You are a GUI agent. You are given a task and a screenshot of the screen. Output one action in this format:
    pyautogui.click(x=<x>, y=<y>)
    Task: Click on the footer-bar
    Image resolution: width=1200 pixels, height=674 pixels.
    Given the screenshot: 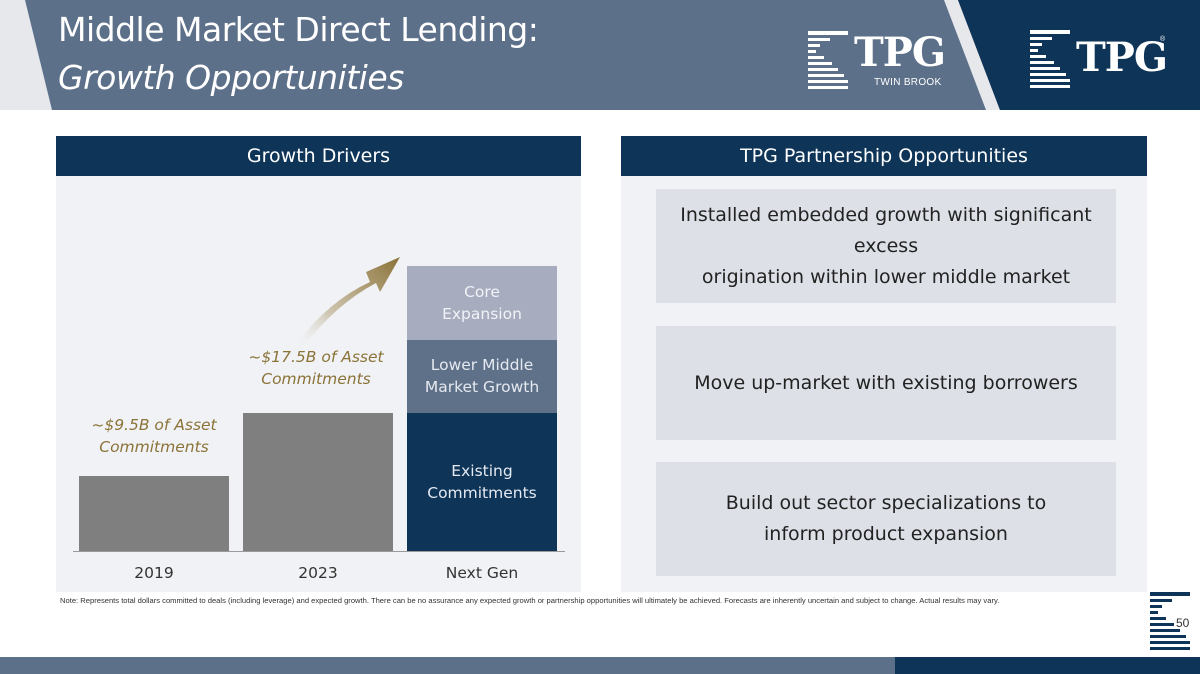 What is the action you would take?
    pyautogui.click(x=600, y=665)
    